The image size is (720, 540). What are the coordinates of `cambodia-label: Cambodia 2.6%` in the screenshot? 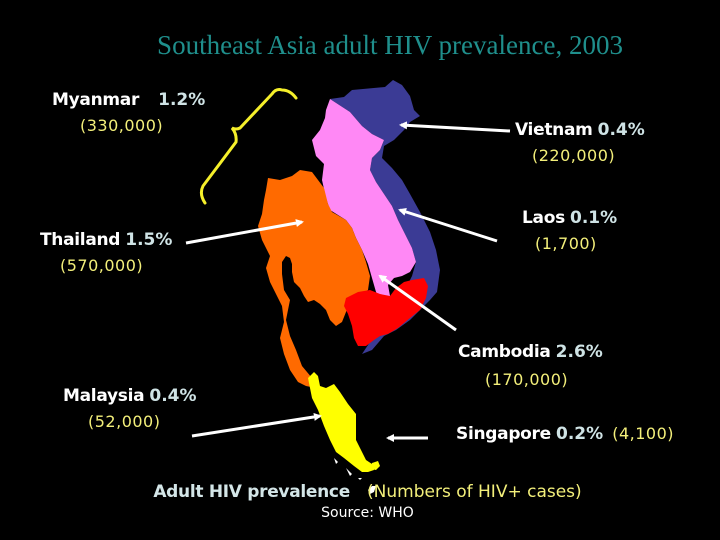 It's located at (530, 352).